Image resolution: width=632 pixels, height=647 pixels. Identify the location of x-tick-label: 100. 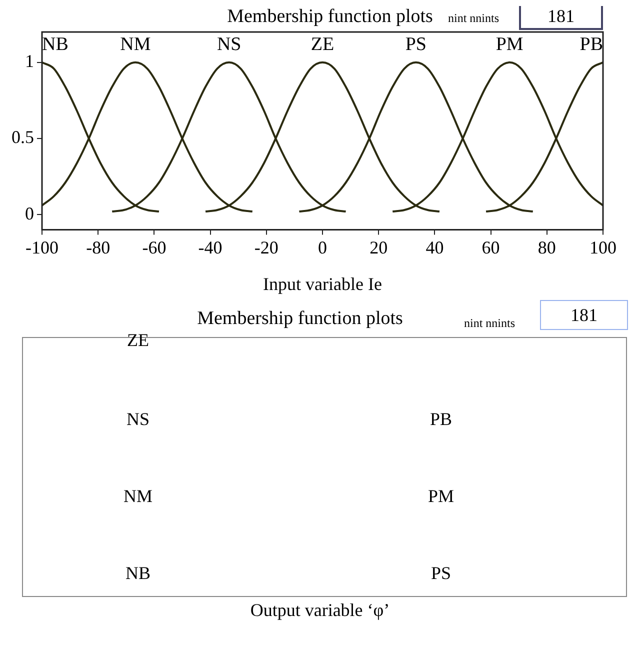
(603, 247).